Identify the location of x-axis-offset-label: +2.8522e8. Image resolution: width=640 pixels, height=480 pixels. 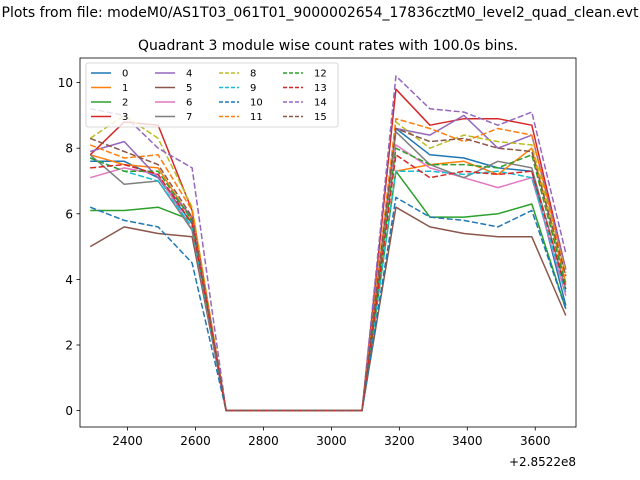
(542, 462).